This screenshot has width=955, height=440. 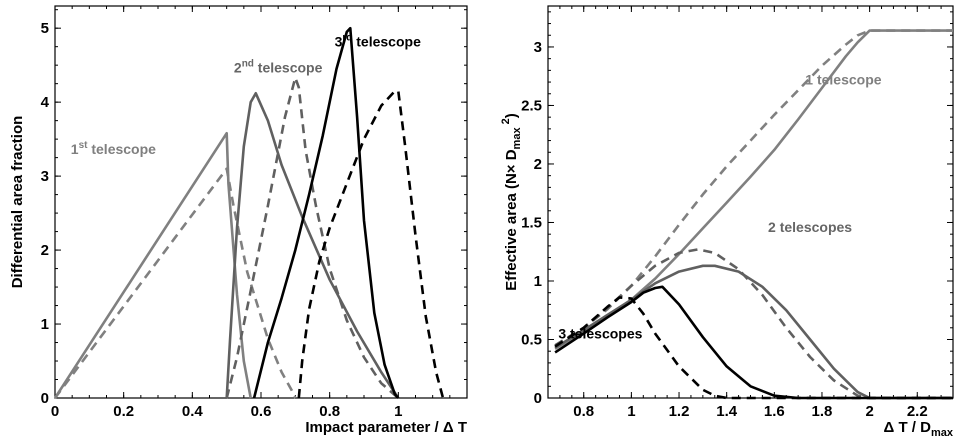 I want to click on annotation-superscript: nd, so click(x=248, y=64).